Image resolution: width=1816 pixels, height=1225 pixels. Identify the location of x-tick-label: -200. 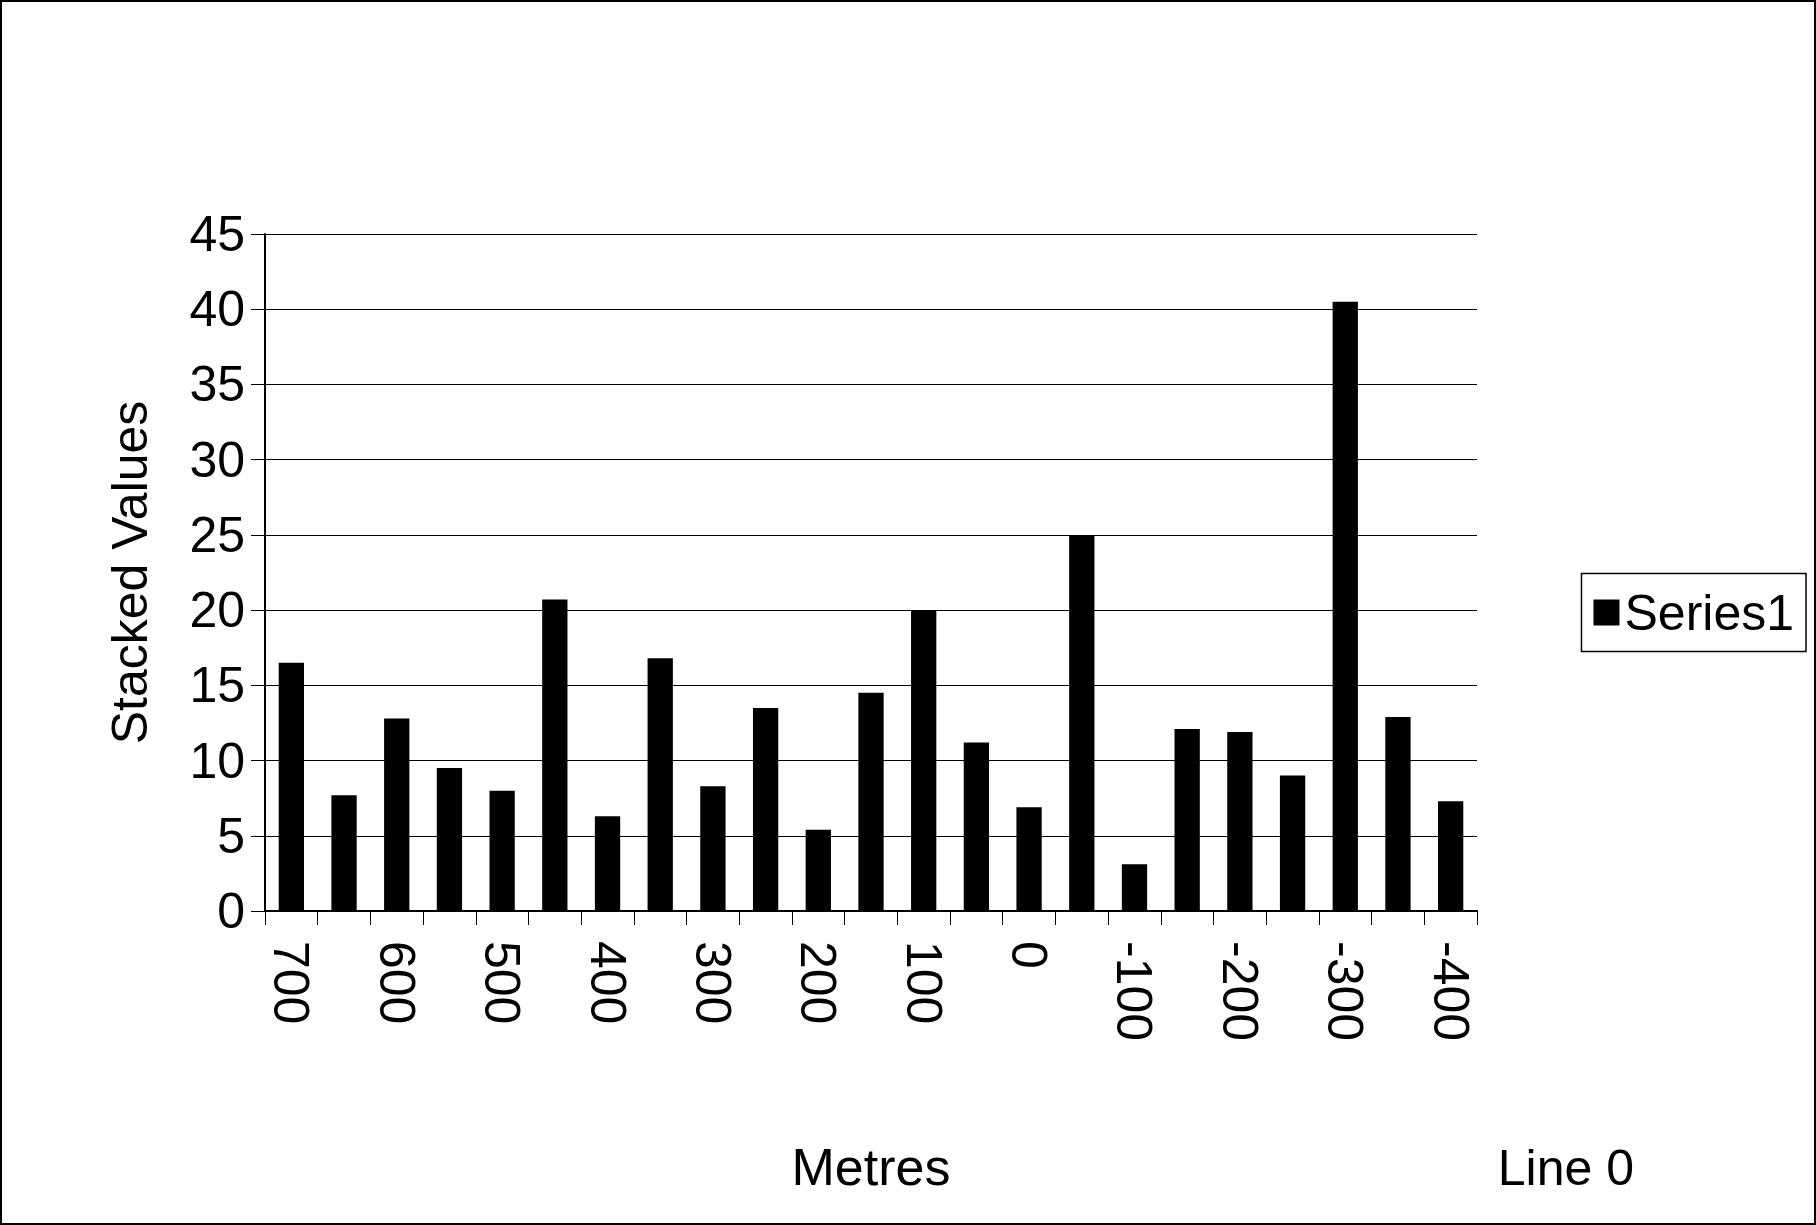
(1239, 991).